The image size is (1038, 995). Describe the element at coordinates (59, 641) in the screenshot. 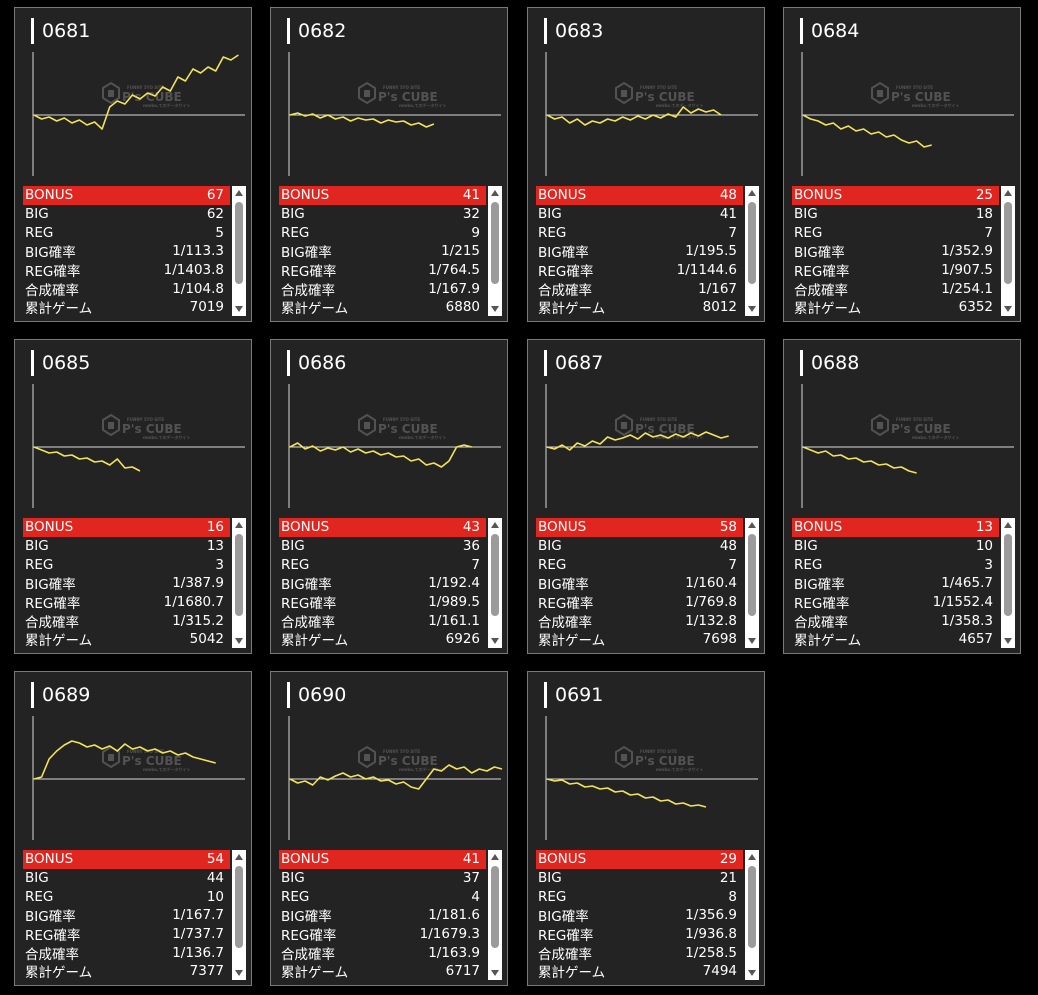

I see `stat-label: 累計ゲーム` at that location.